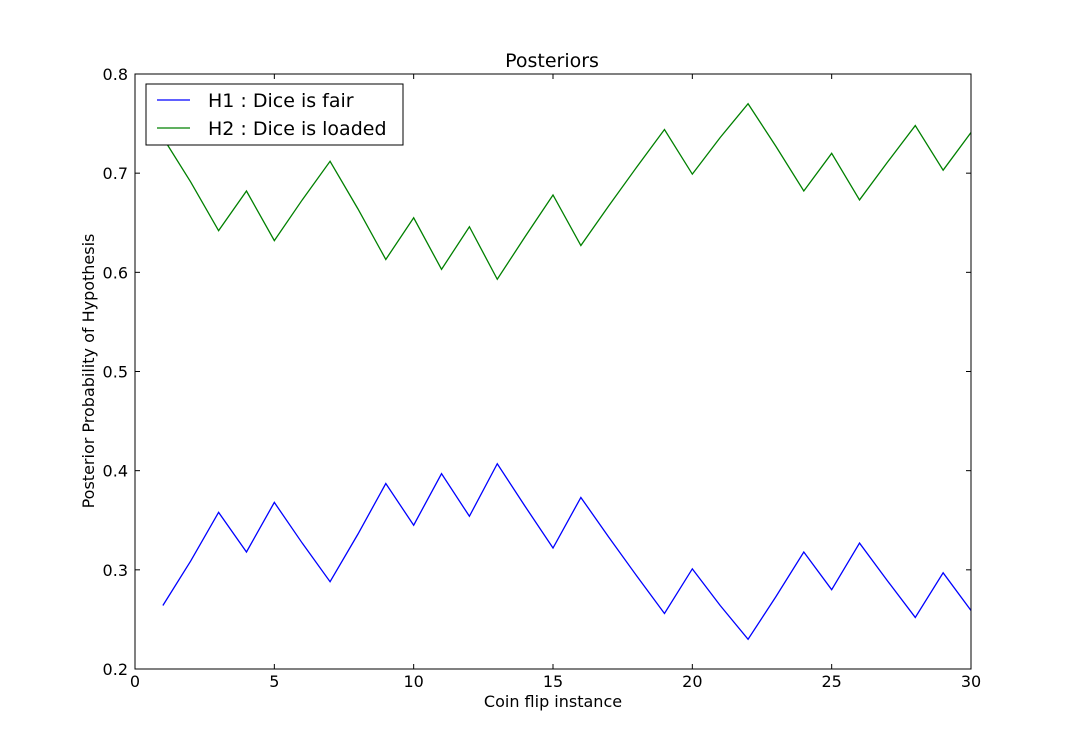  I want to click on chart-title: Posteriors, so click(552, 61).